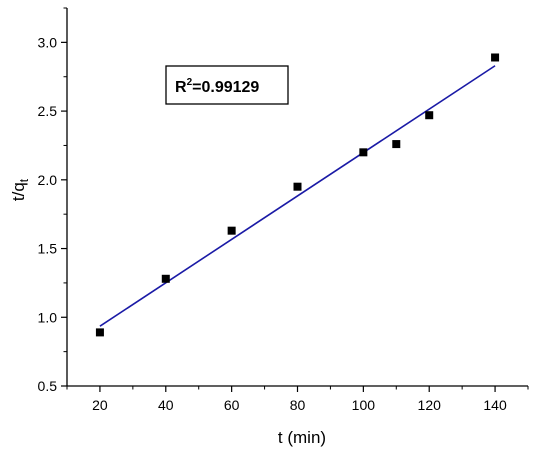 This screenshot has height=462, width=550. I want to click on y-tick-label: 1.0, so click(48, 317).